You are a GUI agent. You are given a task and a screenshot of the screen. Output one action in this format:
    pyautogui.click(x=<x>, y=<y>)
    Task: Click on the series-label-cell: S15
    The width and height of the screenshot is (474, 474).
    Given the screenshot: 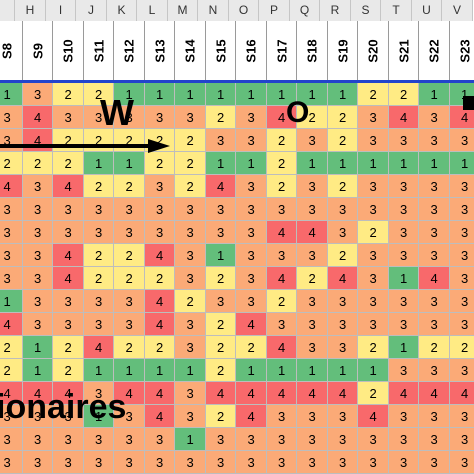 What is the action you would take?
    pyautogui.click(x=221, y=51)
    